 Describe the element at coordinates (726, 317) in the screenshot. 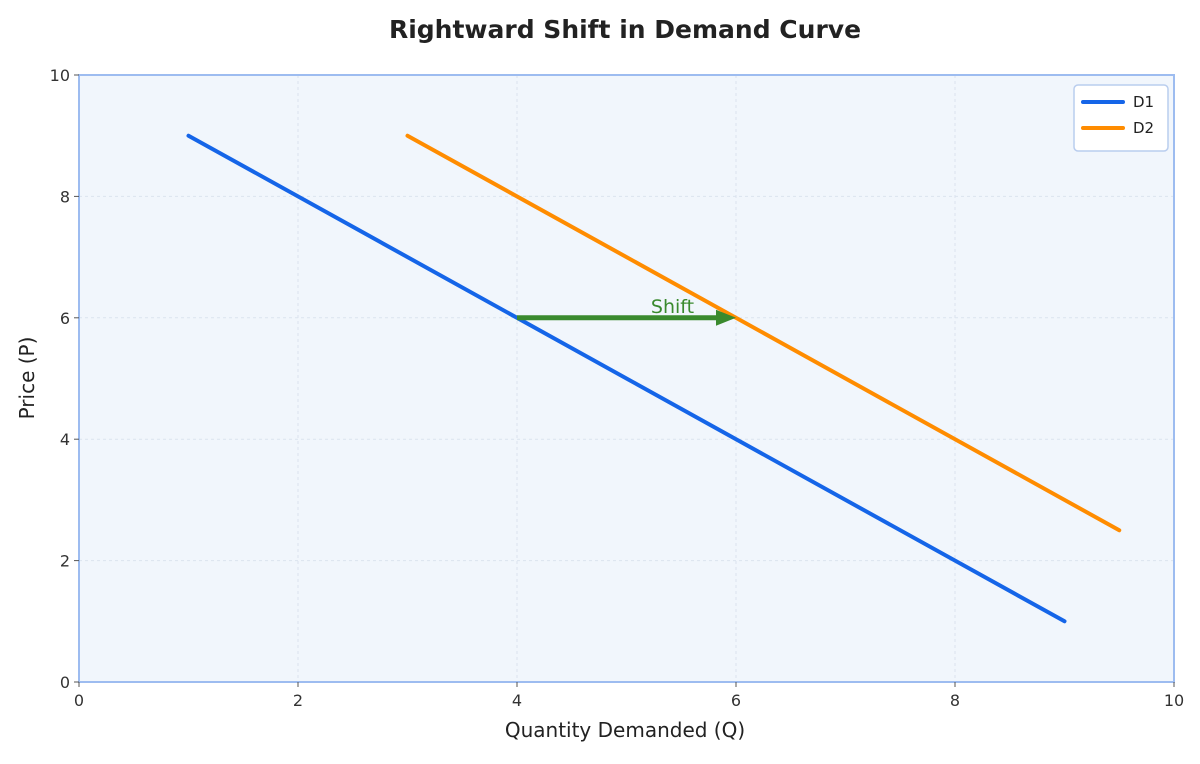

I see `shift-arrow-head` at that location.